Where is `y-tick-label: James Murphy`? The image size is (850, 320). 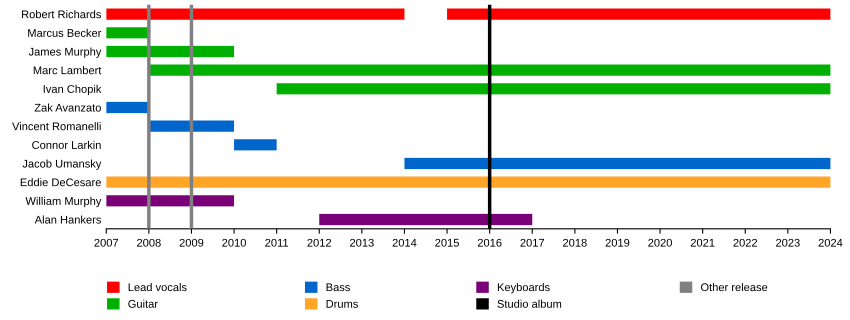
y-tick-label: James Murphy is located at coordinates (65, 52).